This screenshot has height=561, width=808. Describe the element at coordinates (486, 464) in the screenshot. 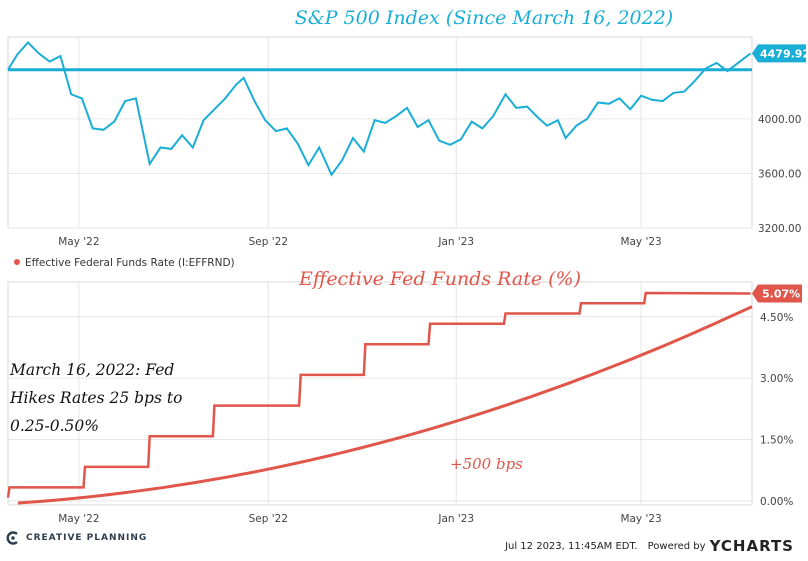

I see `fed-annotation-500bps: +500 bps` at that location.